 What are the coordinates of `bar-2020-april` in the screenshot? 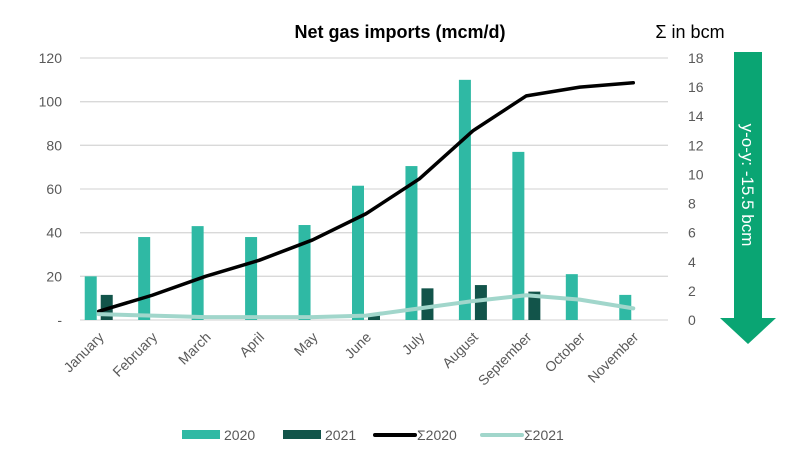 It's located at (251, 278).